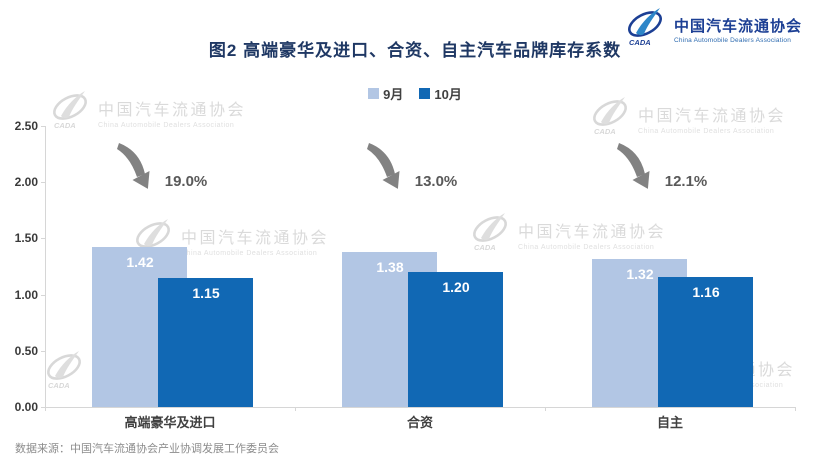 The height and width of the screenshot is (468, 830). I want to click on y-axis-tick-label: 1.50, so click(26, 238).